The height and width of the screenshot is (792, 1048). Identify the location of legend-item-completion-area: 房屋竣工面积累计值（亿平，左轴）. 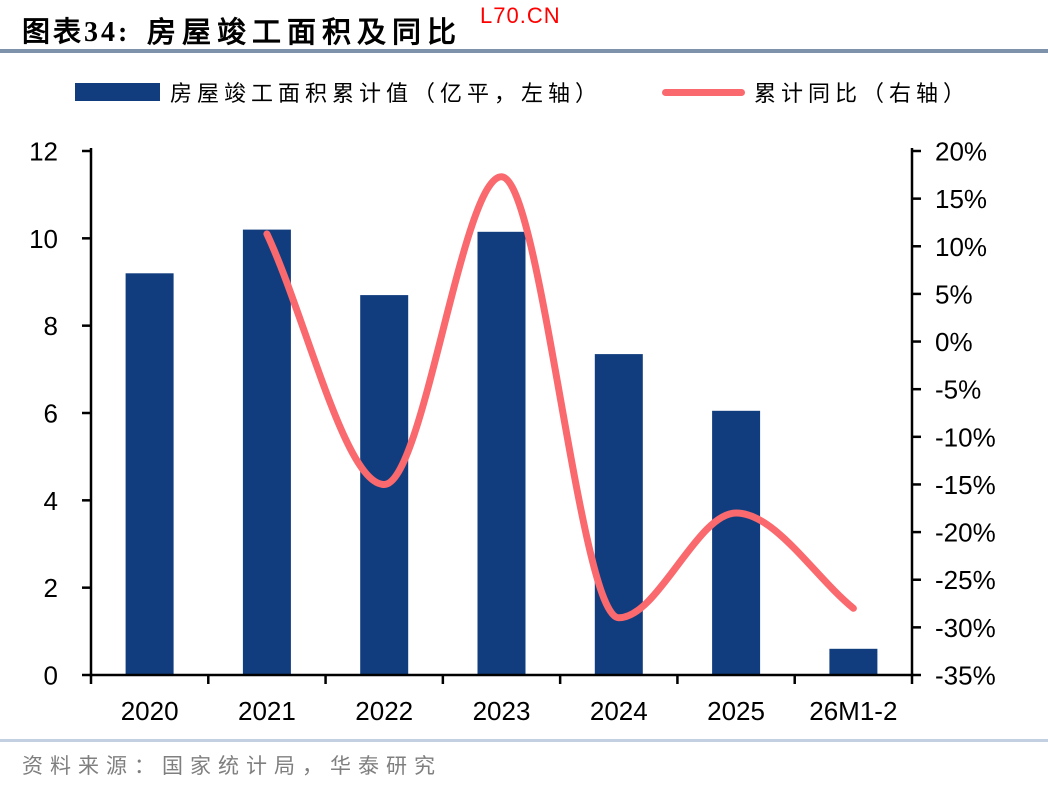
(339, 92).